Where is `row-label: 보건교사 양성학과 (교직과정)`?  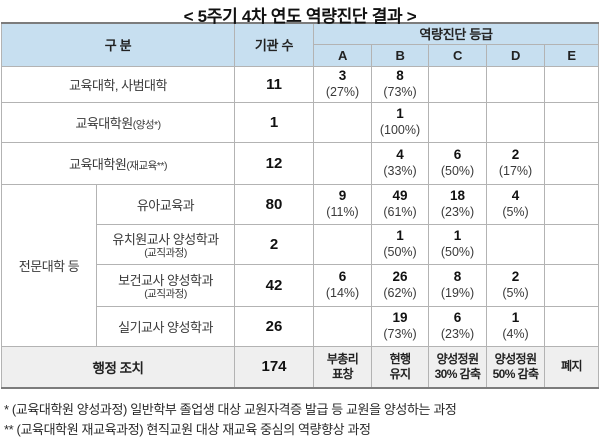
row-label: 보건교사 양성학과 (교직과정) is located at coordinates (165, 285).